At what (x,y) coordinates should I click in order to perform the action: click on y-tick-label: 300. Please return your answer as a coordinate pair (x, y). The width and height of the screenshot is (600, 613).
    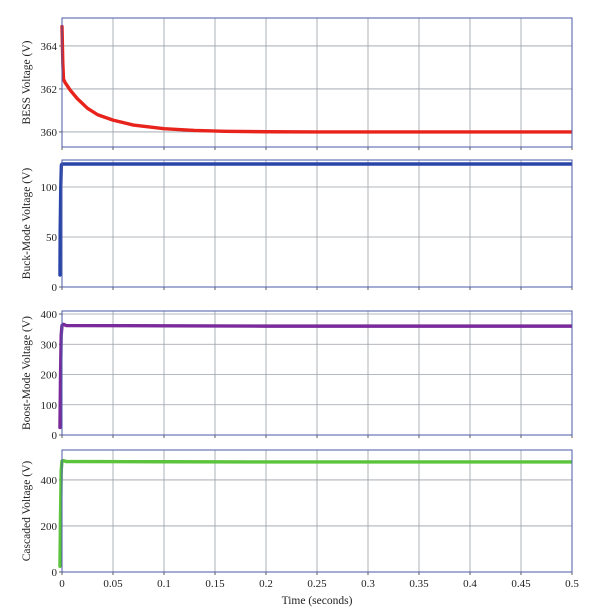
    Looking at the image, I should click on (49, 345).